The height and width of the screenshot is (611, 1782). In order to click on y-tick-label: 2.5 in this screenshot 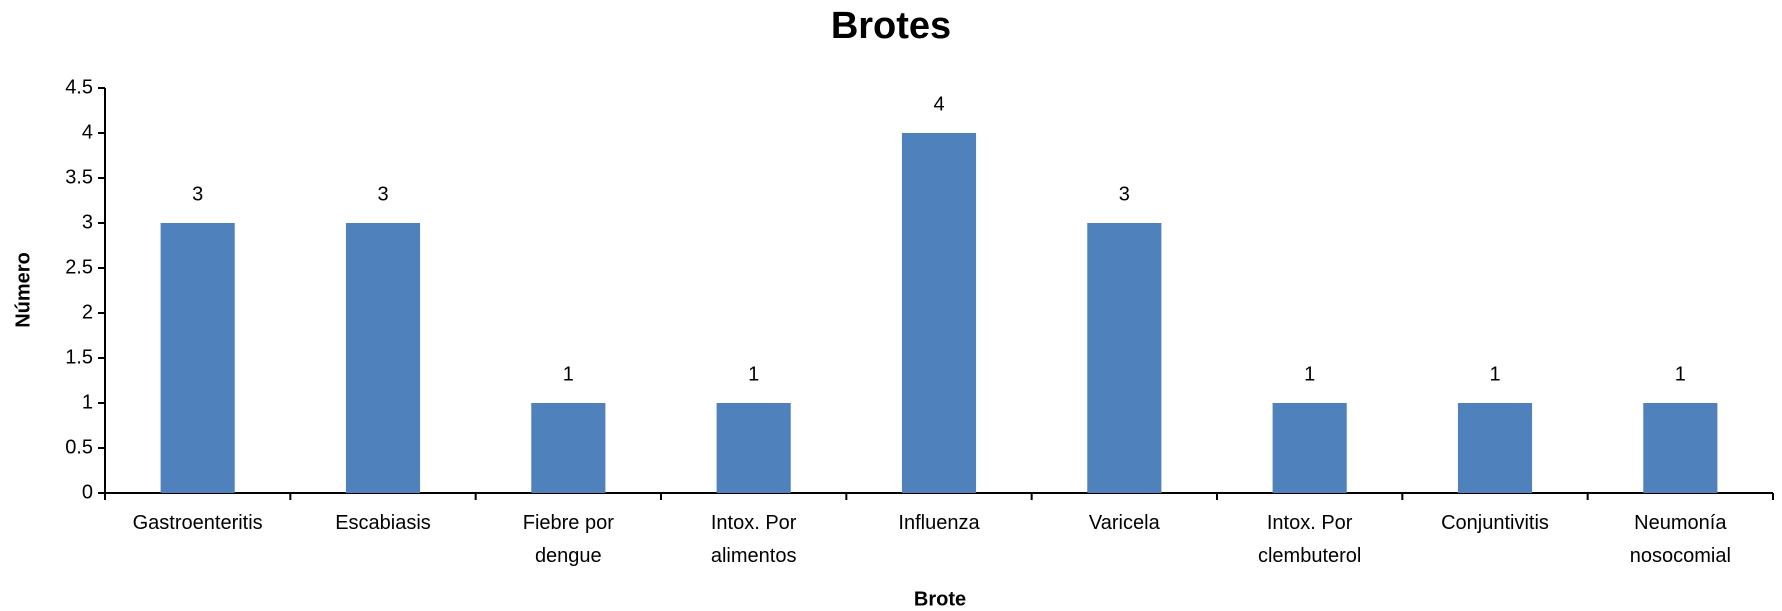, I will do `click(79, 267)`.